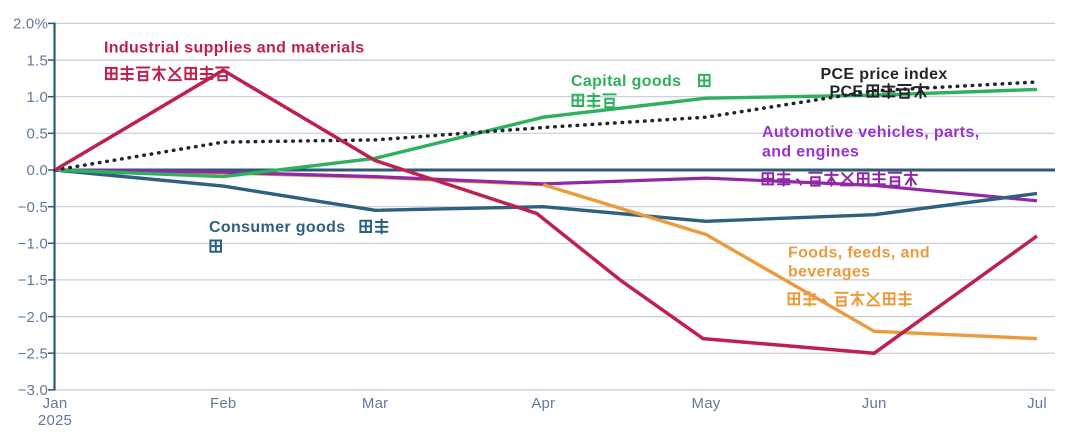  Describe the element at coordinates (375, 403) in the screenshot. I see `svg-text: Mar` at that location.